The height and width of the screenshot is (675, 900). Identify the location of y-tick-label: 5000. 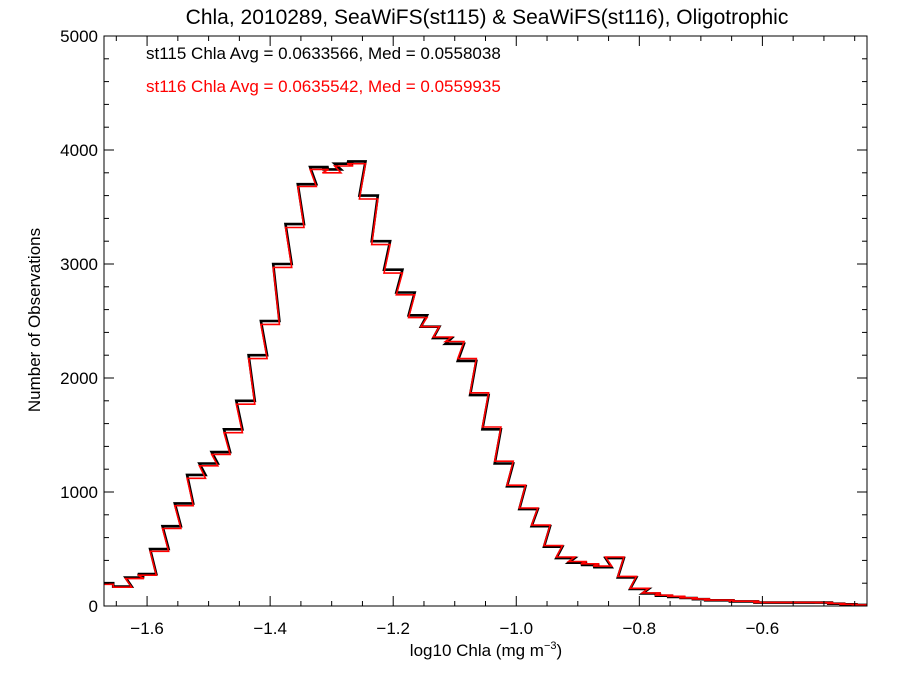
(79, 36).